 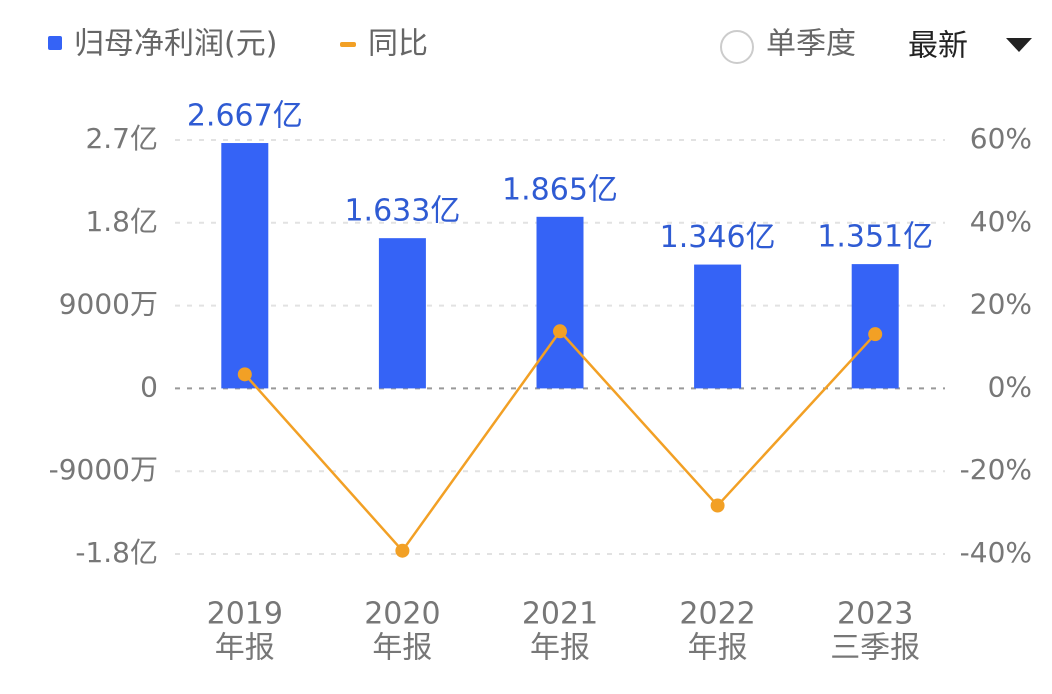 What do you see at coordinates (811, 44) in the screenshot?
I see `toggle-label: 单季度` at bounding box center [811, 44].